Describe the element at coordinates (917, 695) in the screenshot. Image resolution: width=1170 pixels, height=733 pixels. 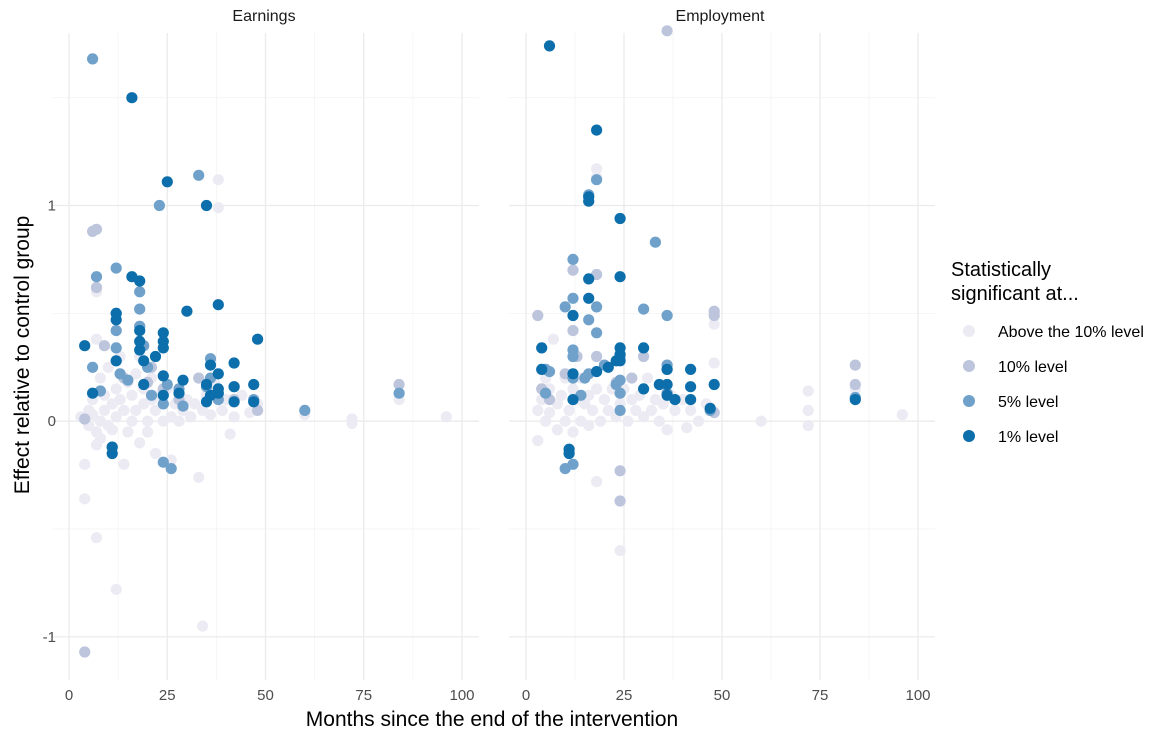
I see `x-tick-label: 100` at that location.